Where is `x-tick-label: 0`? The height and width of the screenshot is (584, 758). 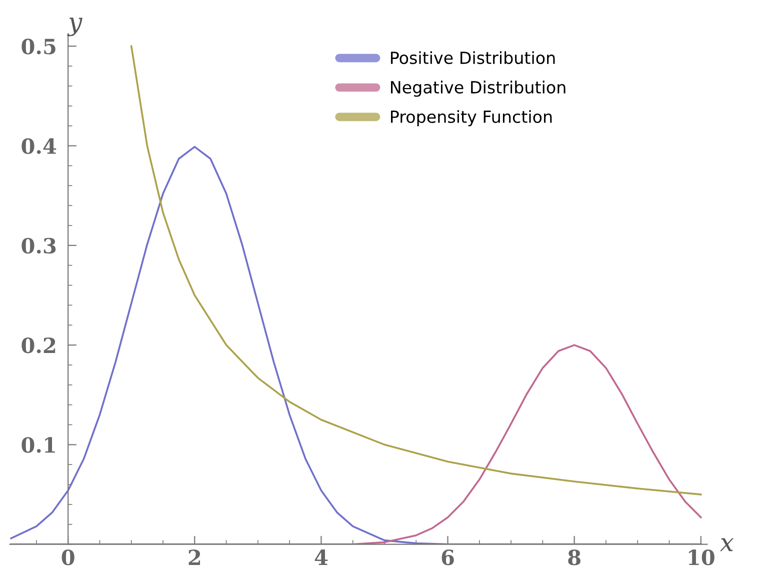 x-tick-label: 0 is located at coordinates (68, 558).